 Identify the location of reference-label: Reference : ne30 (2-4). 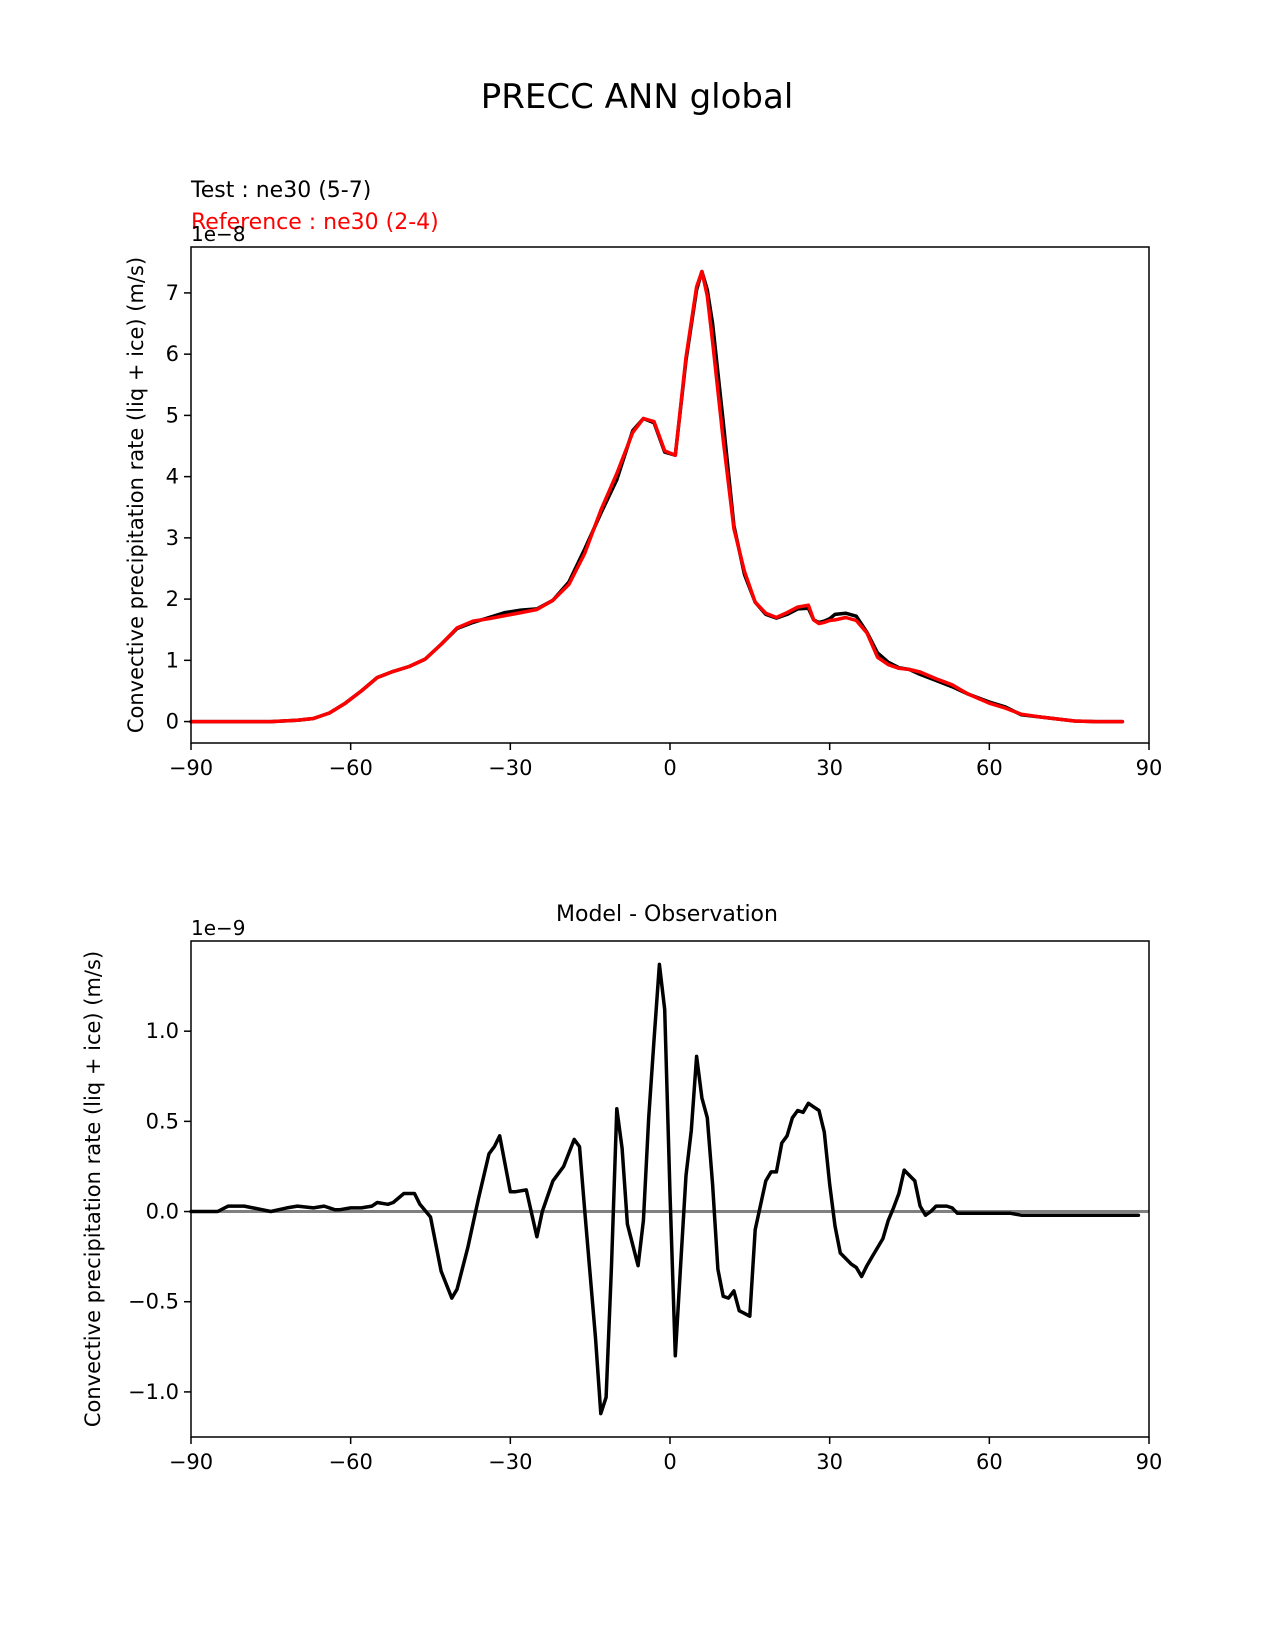
(315, 222).